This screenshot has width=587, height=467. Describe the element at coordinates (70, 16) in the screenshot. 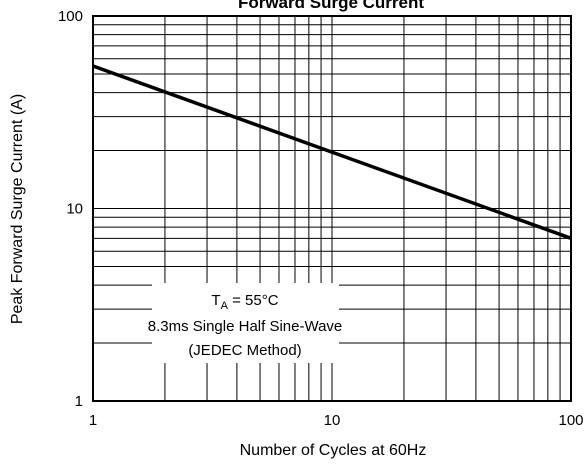

I see `y-tick-label: 100` at that location.